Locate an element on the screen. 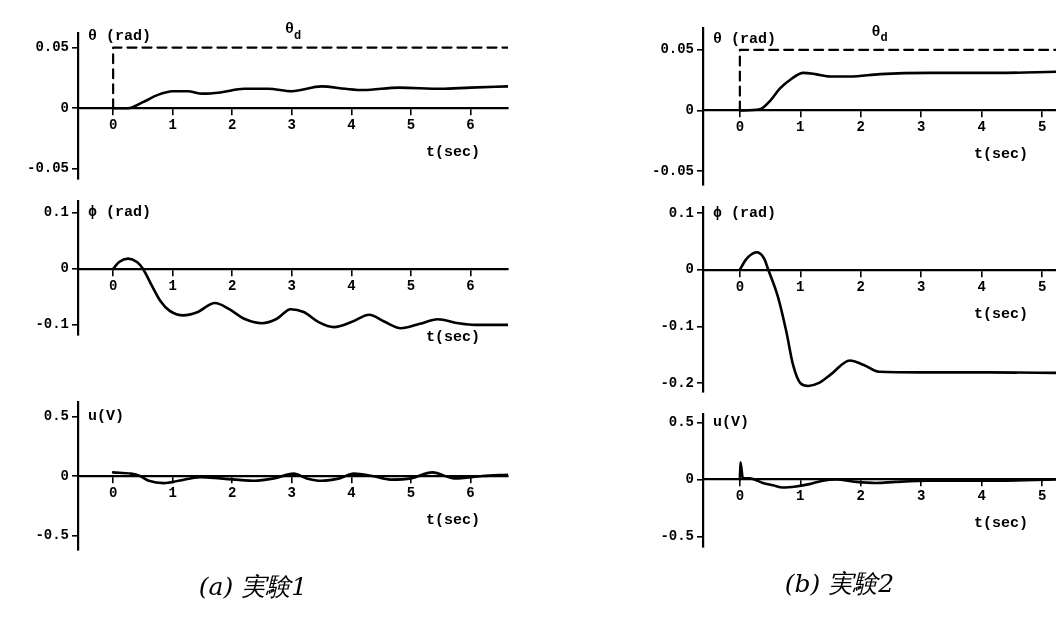  text: (a) 実験1 is located at coordinates (253, 586).